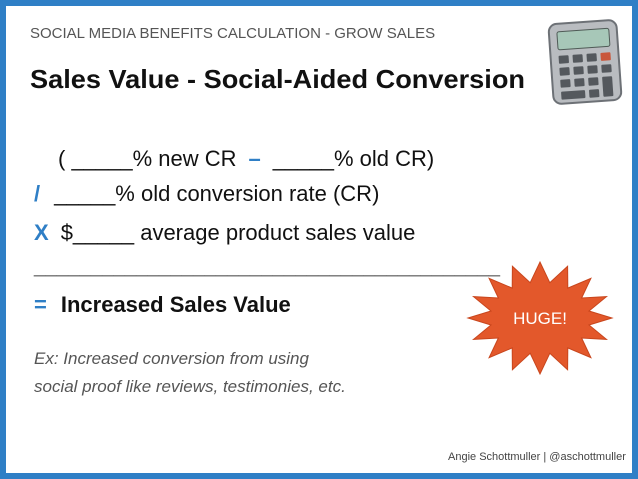 The width and height of the screenshot is (638, 479). I want to click on badge-text: HUGE!, so click(540, 318).